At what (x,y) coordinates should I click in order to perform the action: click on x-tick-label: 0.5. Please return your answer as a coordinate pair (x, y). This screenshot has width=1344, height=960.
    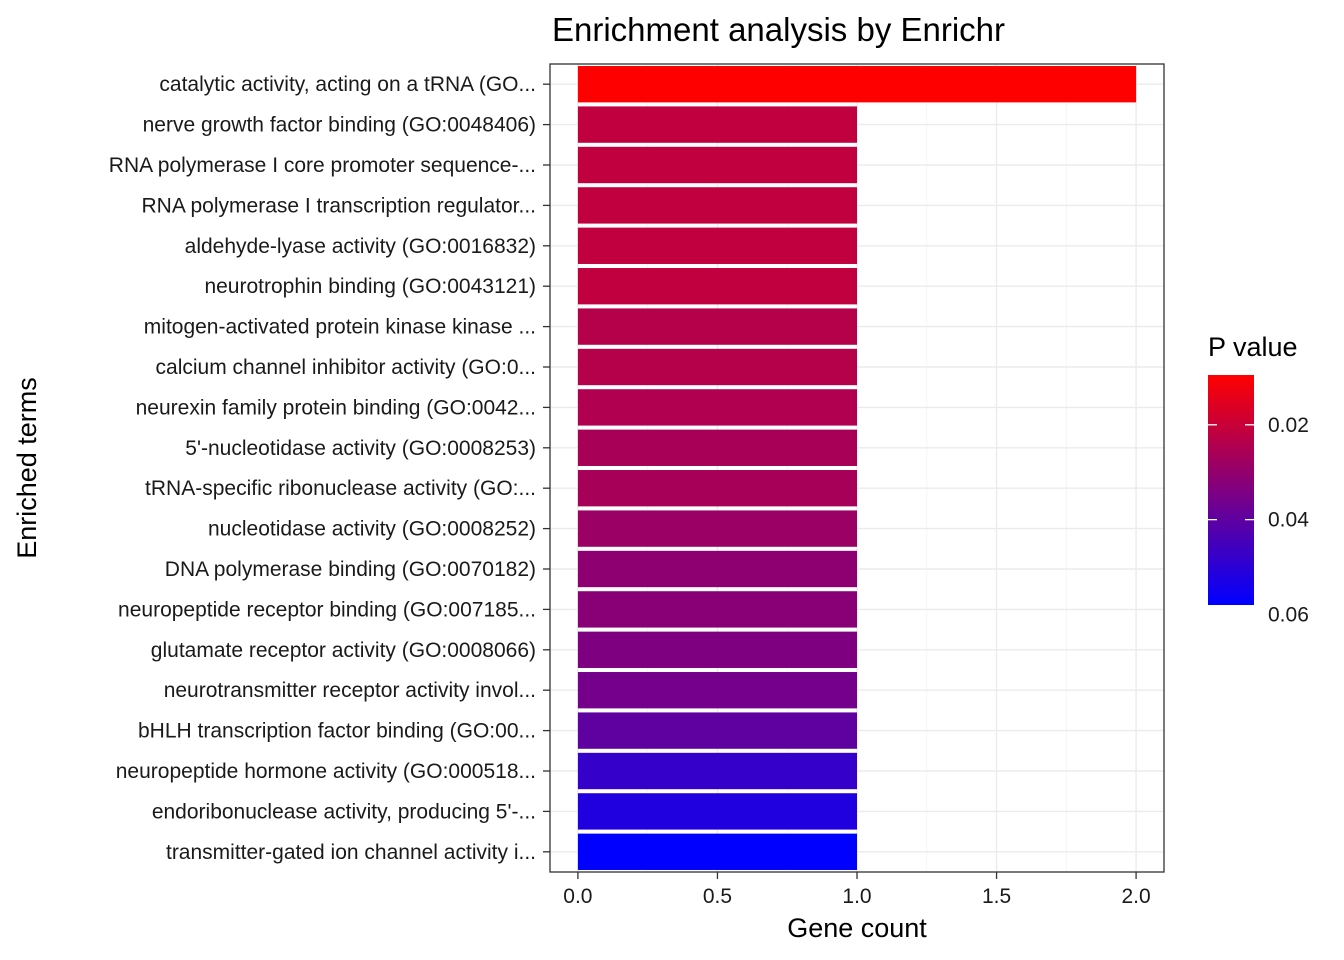
    Looking at the image, I should click on (717, 896).